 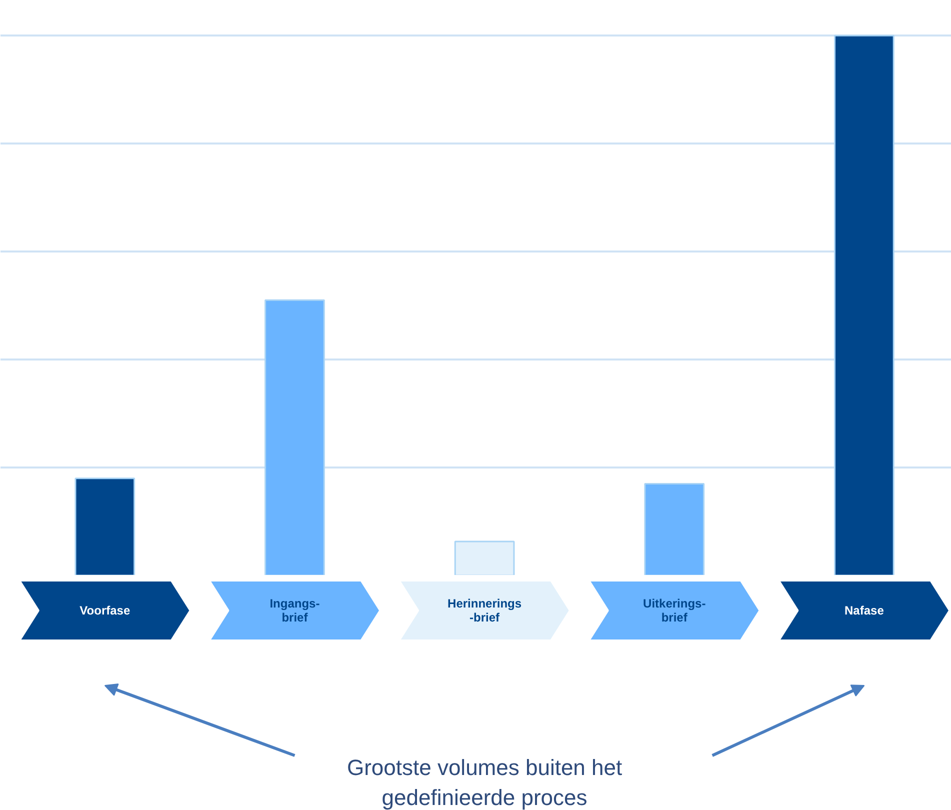 What do you see at coordinates (105, 611) in the screenshot?
I see `x-tick-label: Voorfase` at bounding box center [105, 611].